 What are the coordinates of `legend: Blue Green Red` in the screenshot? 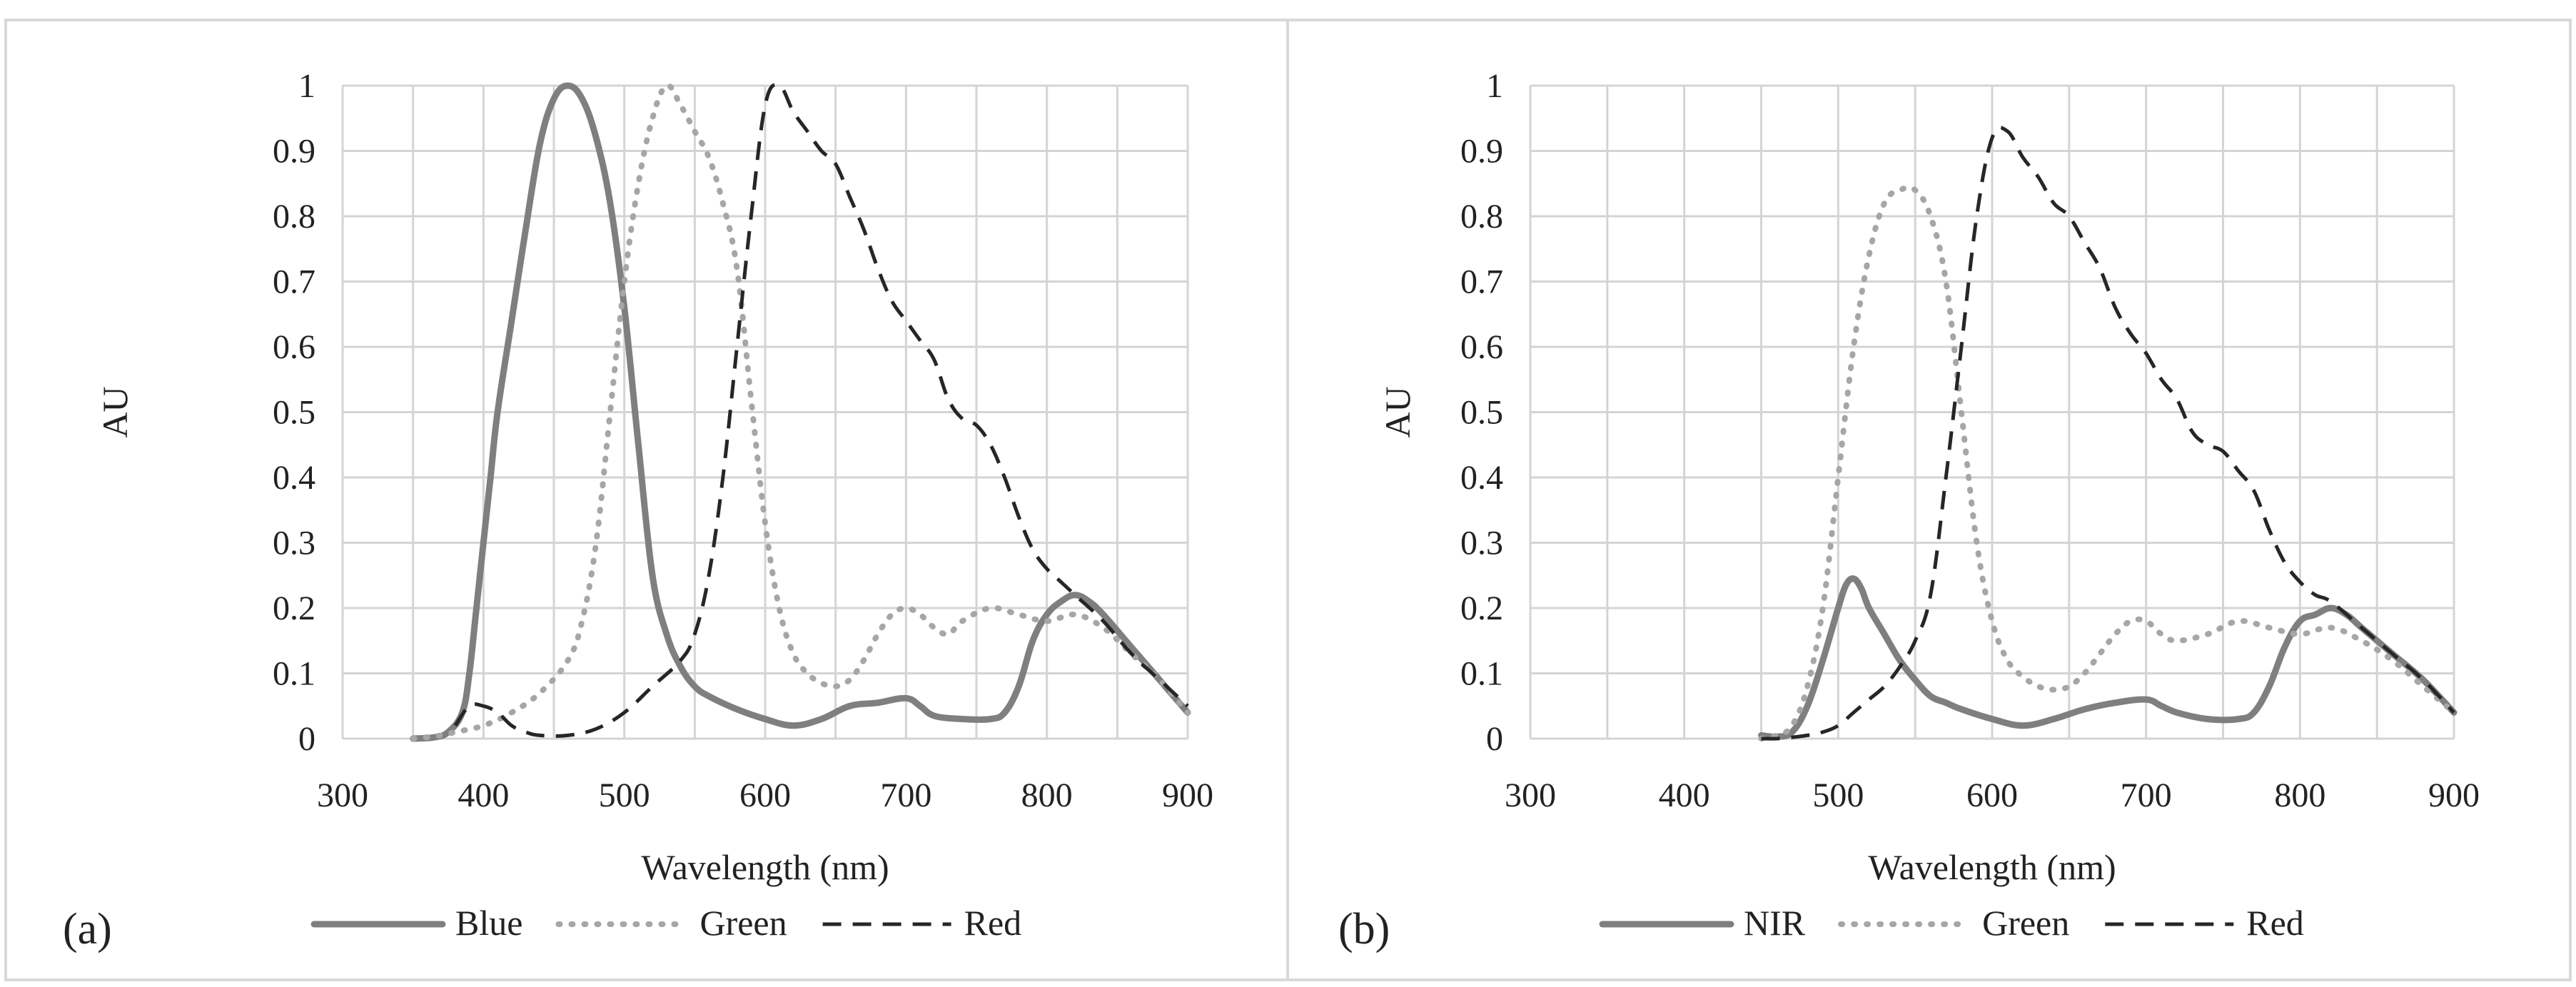 It's located at (666, 923).